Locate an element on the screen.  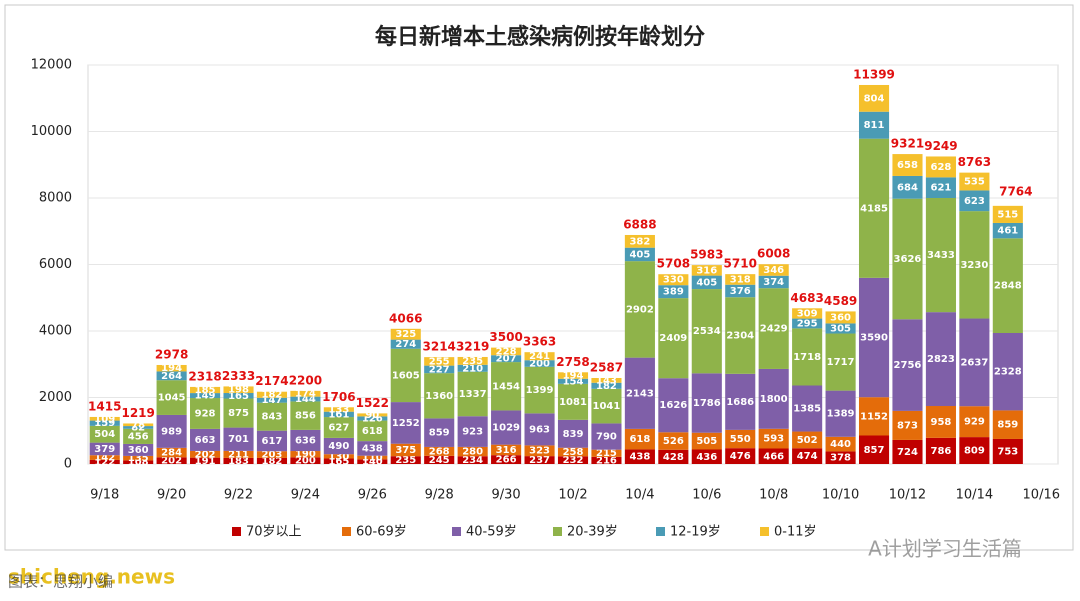
legend-label: 12-19岁 is located at coordinates (695, 532).